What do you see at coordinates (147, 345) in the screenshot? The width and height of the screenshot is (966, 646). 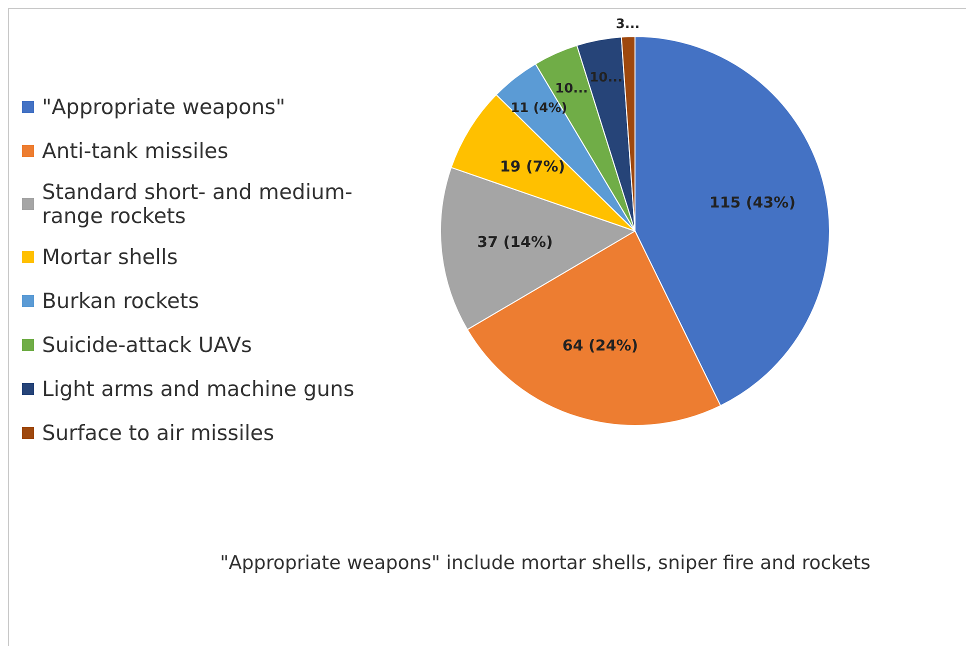 I see `legend-label: Suicide-attack UAVs` at bounding box center [147, 345].